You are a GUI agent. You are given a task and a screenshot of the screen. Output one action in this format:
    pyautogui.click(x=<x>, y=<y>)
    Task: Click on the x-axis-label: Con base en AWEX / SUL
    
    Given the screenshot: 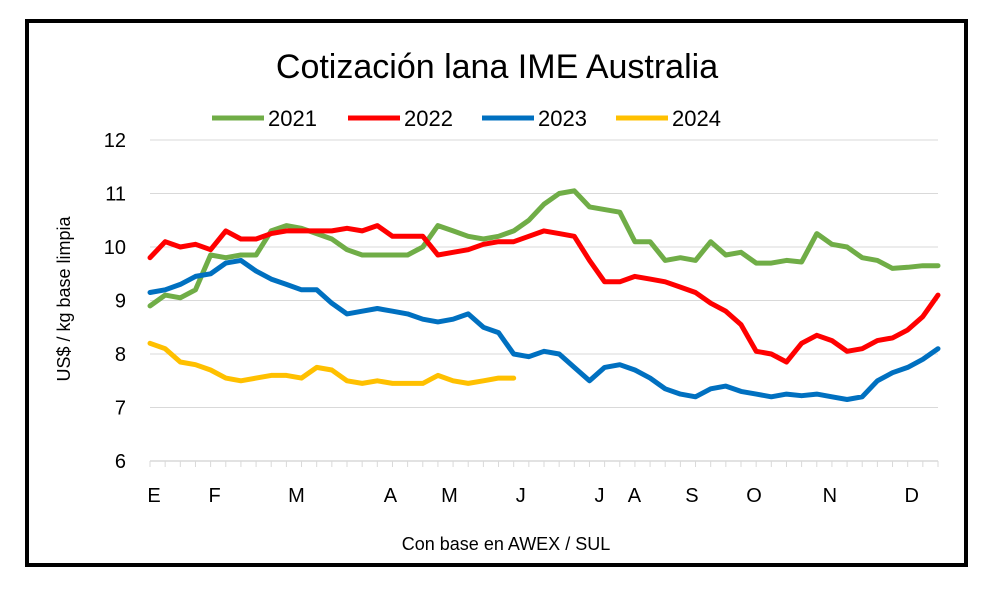 What is the action you would take?
    pyautogui.click(x=506, y=544)
    